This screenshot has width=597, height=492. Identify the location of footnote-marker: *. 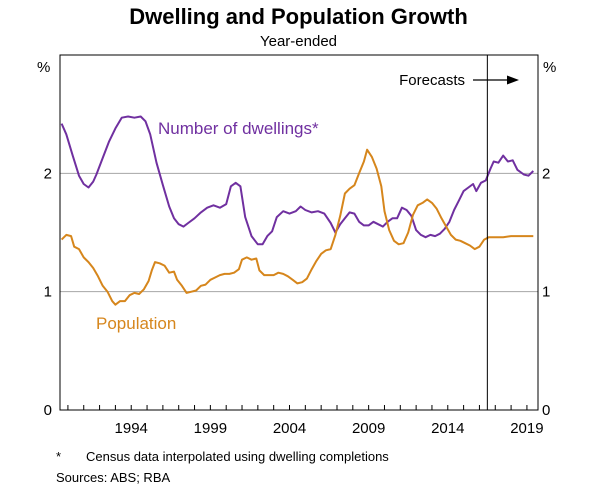
(59, 456).